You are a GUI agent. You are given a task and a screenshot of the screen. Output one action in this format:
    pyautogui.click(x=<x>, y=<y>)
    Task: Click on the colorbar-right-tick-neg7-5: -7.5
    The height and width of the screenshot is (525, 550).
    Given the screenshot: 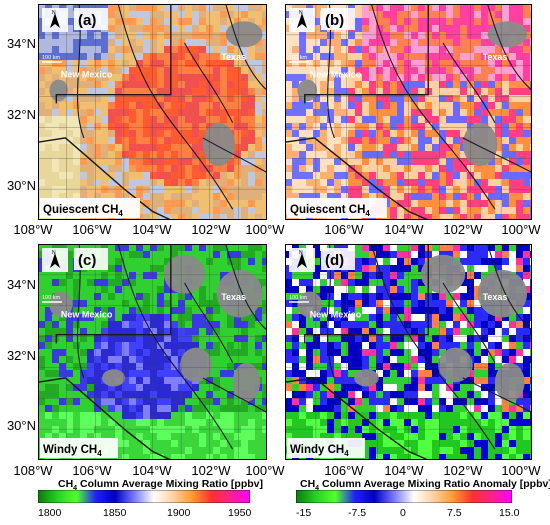 What is the action you would take?
    pyautogui.click(x=357, y=513)
    